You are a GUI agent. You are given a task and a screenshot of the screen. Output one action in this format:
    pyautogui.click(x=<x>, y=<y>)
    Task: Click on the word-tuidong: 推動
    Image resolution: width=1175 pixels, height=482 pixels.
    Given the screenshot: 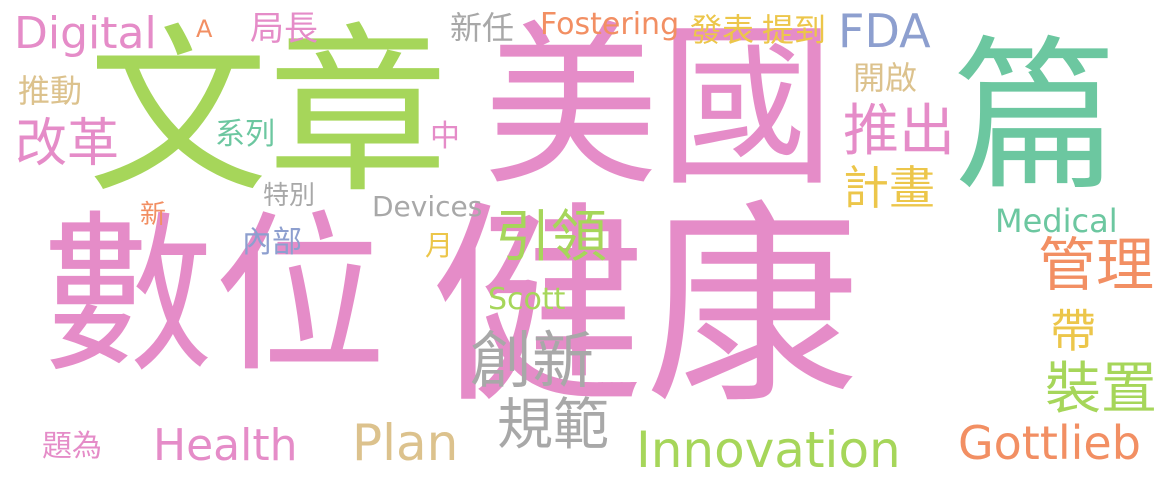 What is the action you would take?
    pyautogui.click(x=50, y=91)
    